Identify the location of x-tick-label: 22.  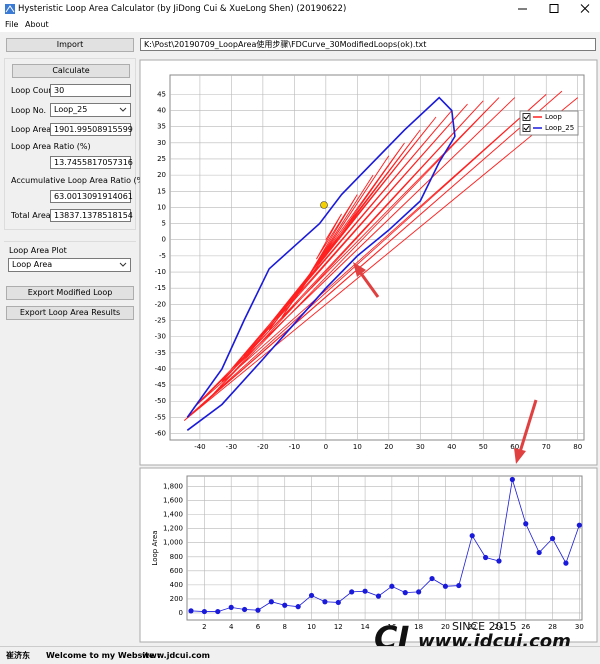
(472, 627).